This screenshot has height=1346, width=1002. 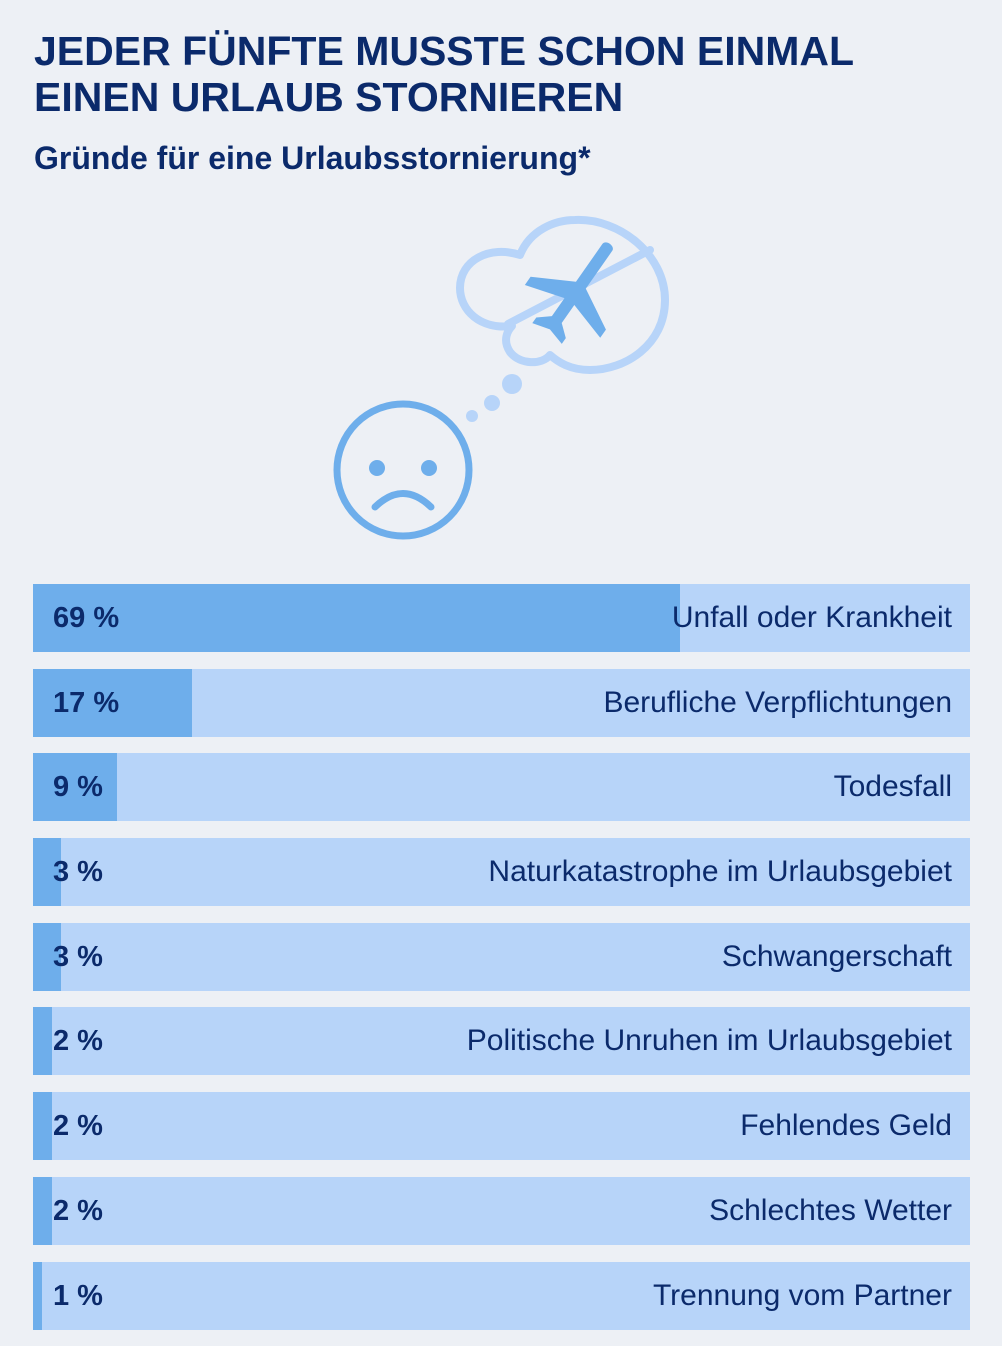 I want to click on category-label: Schlechtes Wetter, so click(x=830, y=1210).